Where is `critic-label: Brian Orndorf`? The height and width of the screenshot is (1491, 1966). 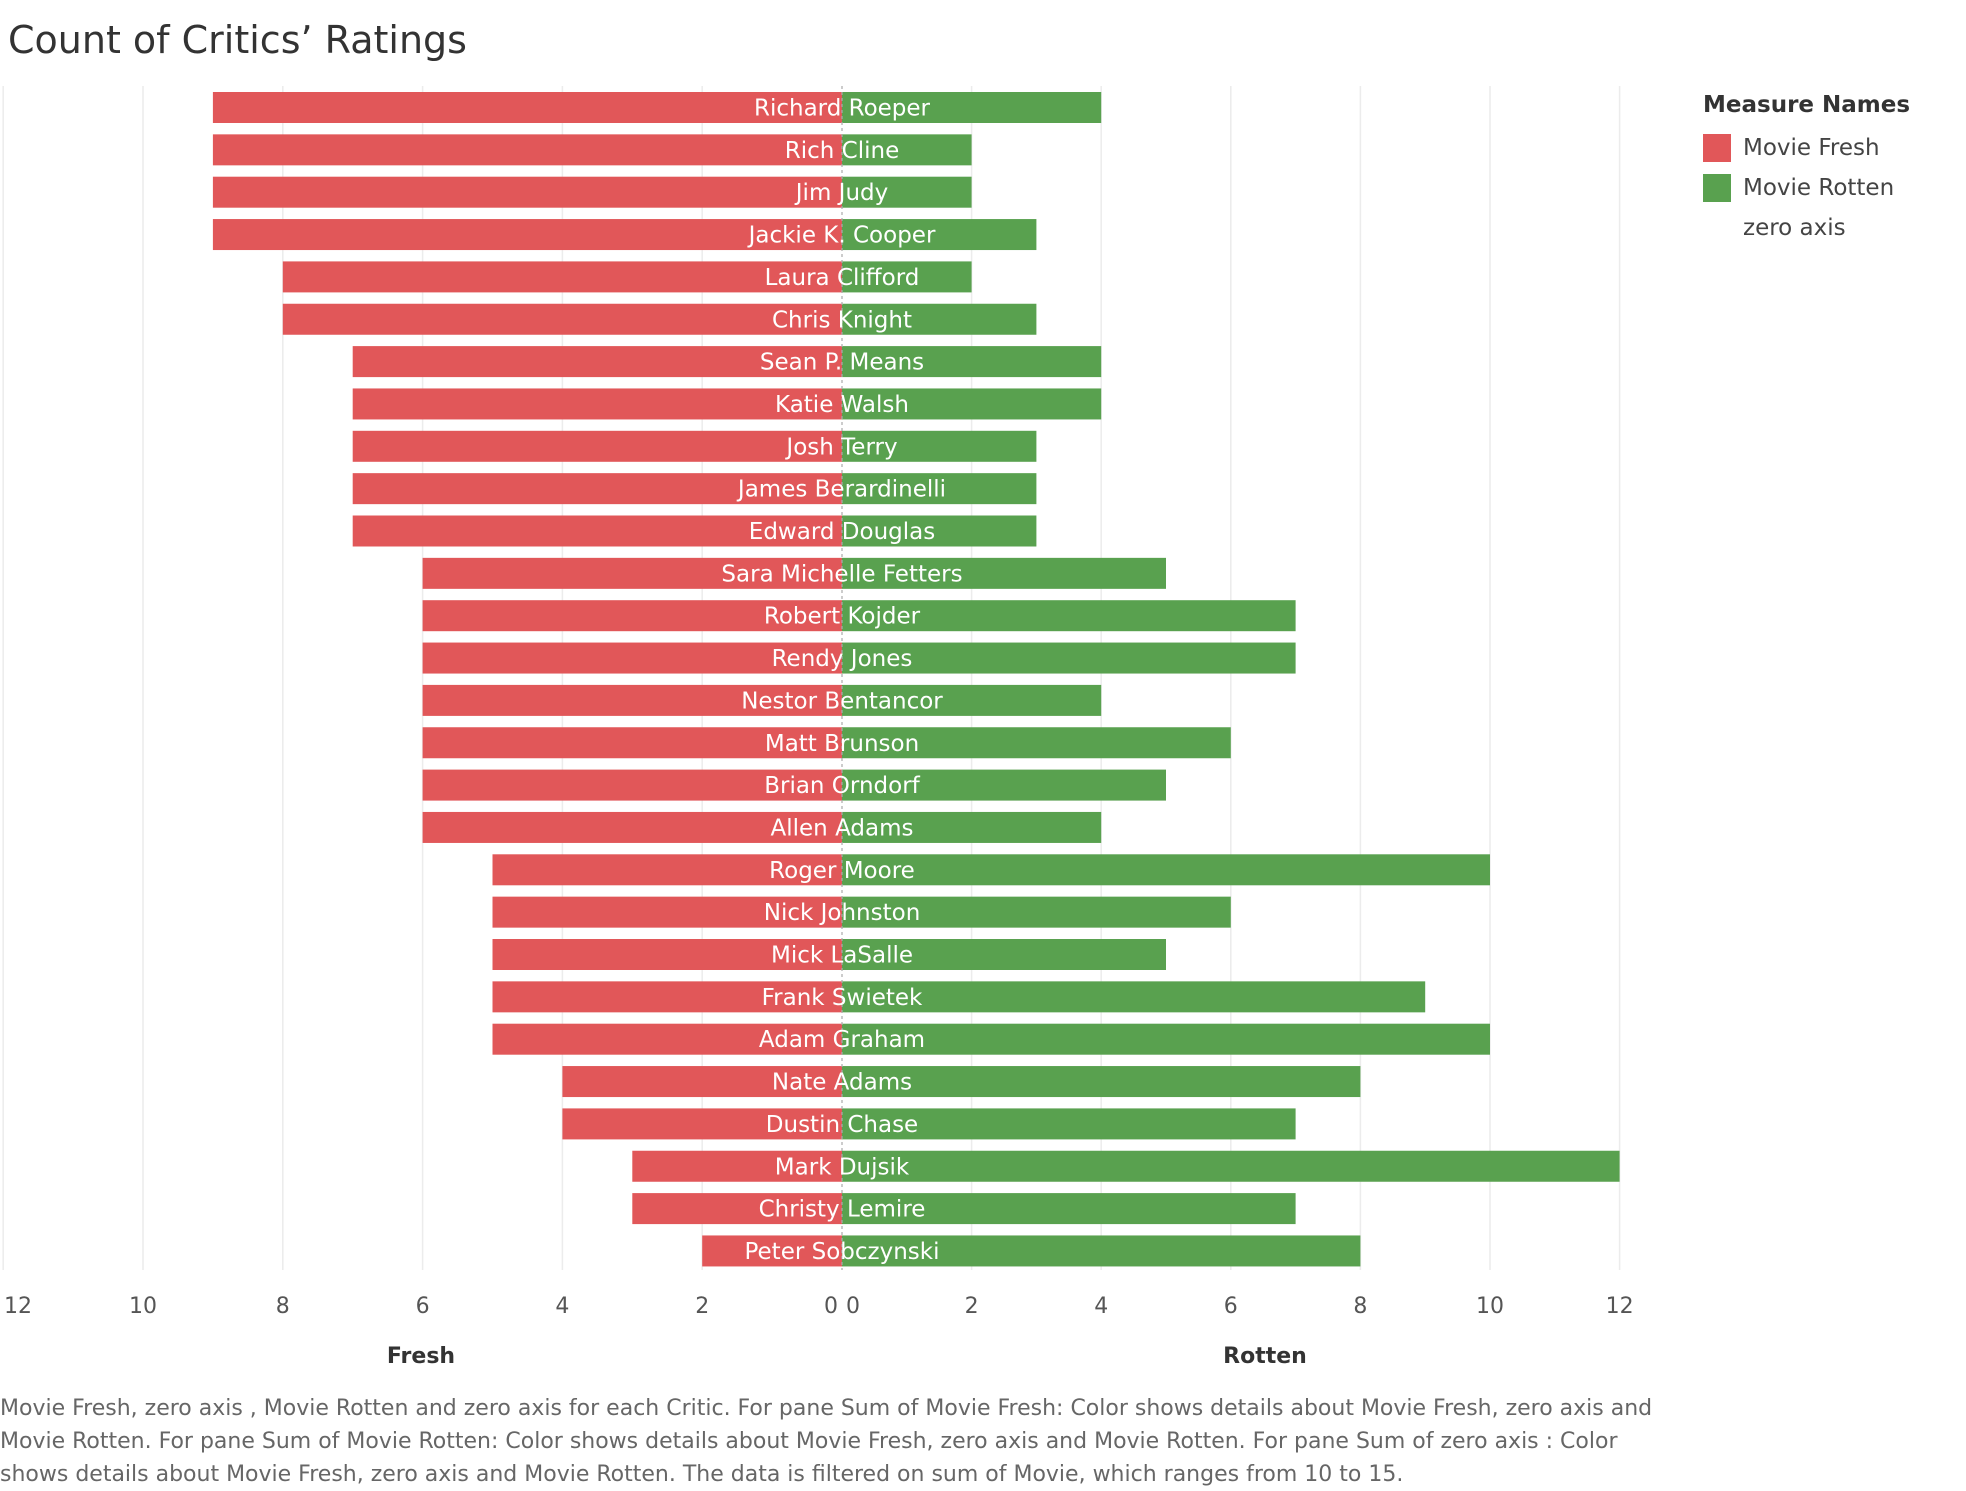 critic-label: Brian Orndorf is located at coordinates (842, 786).